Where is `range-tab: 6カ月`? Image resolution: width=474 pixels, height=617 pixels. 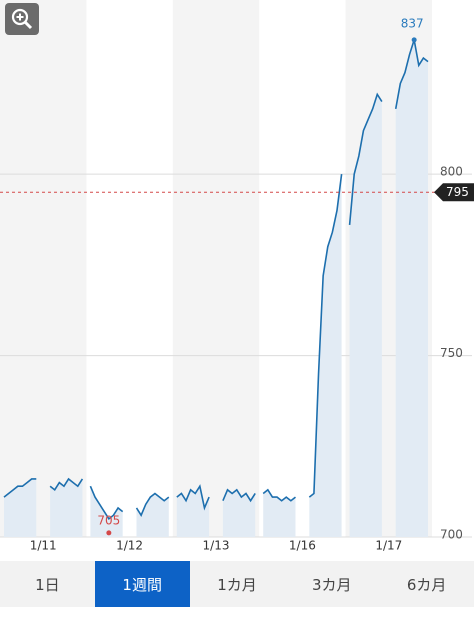 range-tab: 6カ月 is located at coordinates (426, 584).